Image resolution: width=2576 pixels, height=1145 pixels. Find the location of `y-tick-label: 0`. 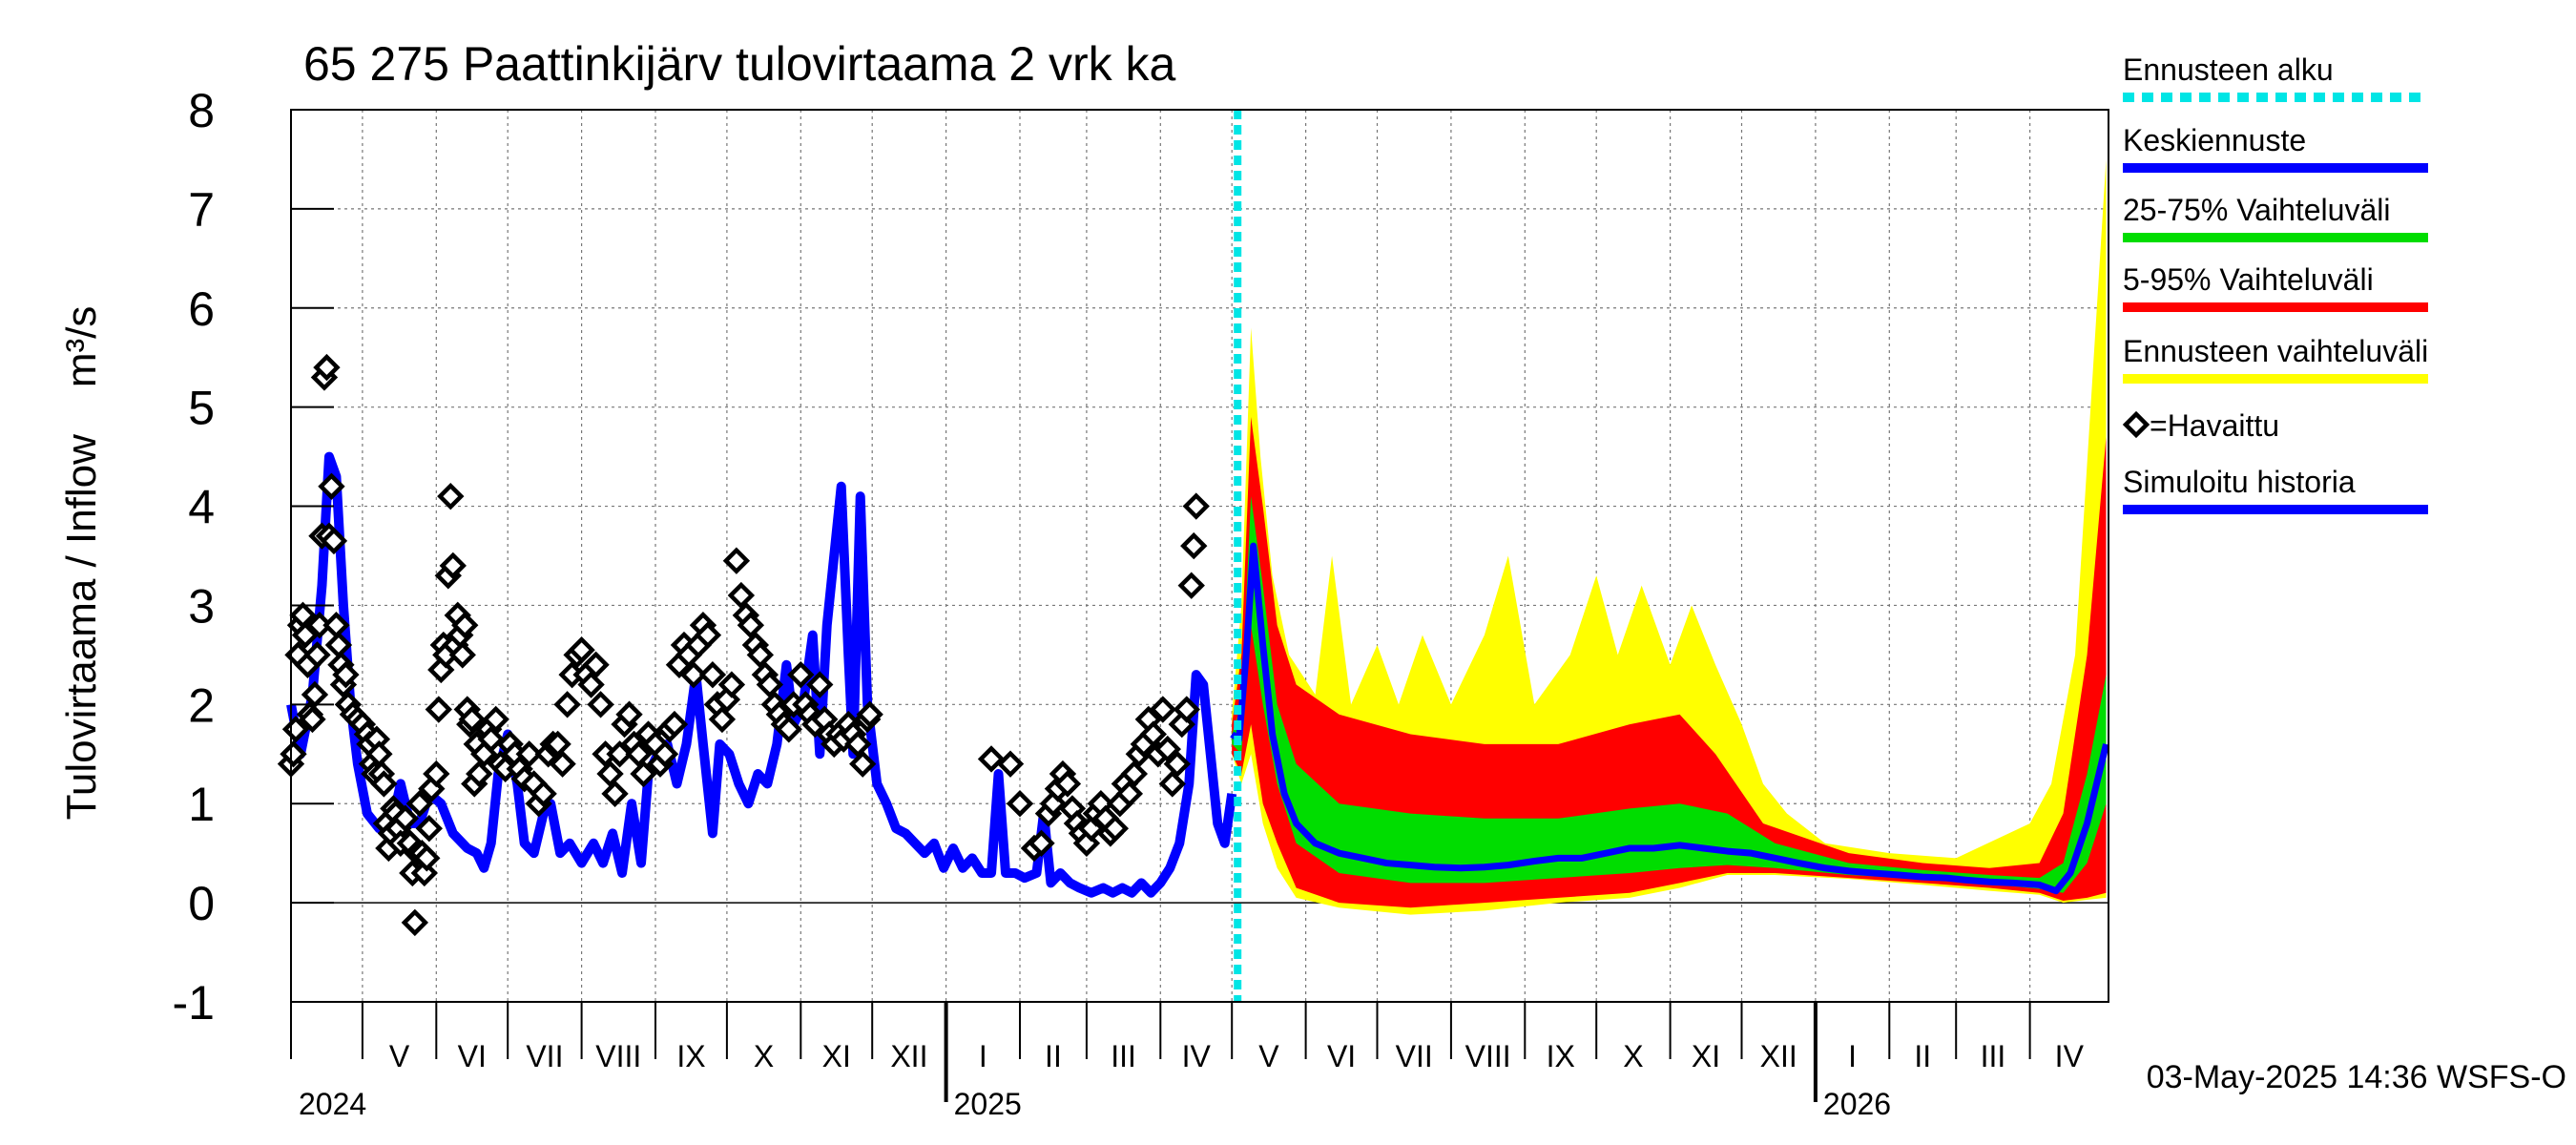

y-tick-label: 0 is located at coordinates (201, 903).